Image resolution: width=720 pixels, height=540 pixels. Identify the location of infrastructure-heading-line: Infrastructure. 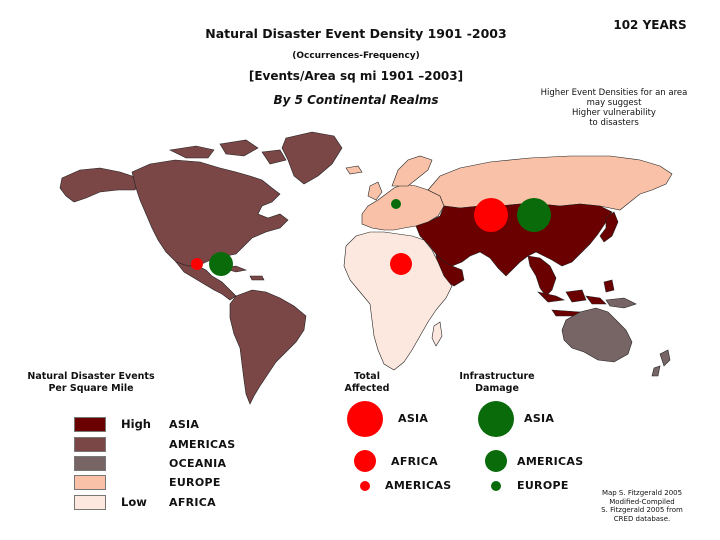
(497, 376).